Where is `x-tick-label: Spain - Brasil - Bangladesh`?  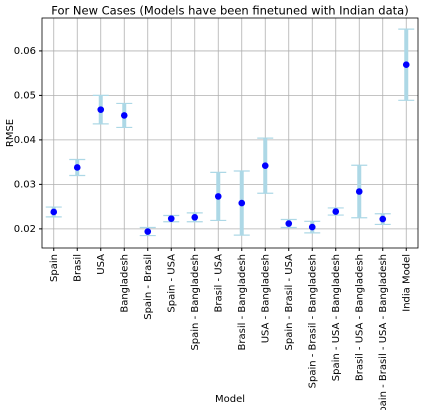
x-tick-label: Spain - Brasil - Bangladesh is located at coordinates (312, 321).